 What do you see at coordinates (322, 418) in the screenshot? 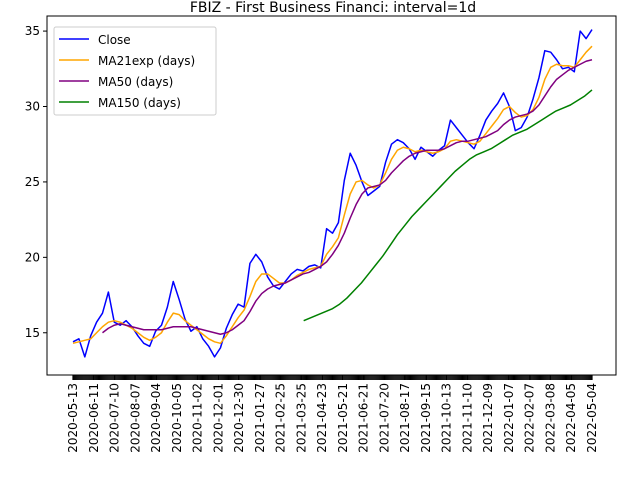
I see `x-tick-label: 2021-04-23` at bounding box center [322, 418].